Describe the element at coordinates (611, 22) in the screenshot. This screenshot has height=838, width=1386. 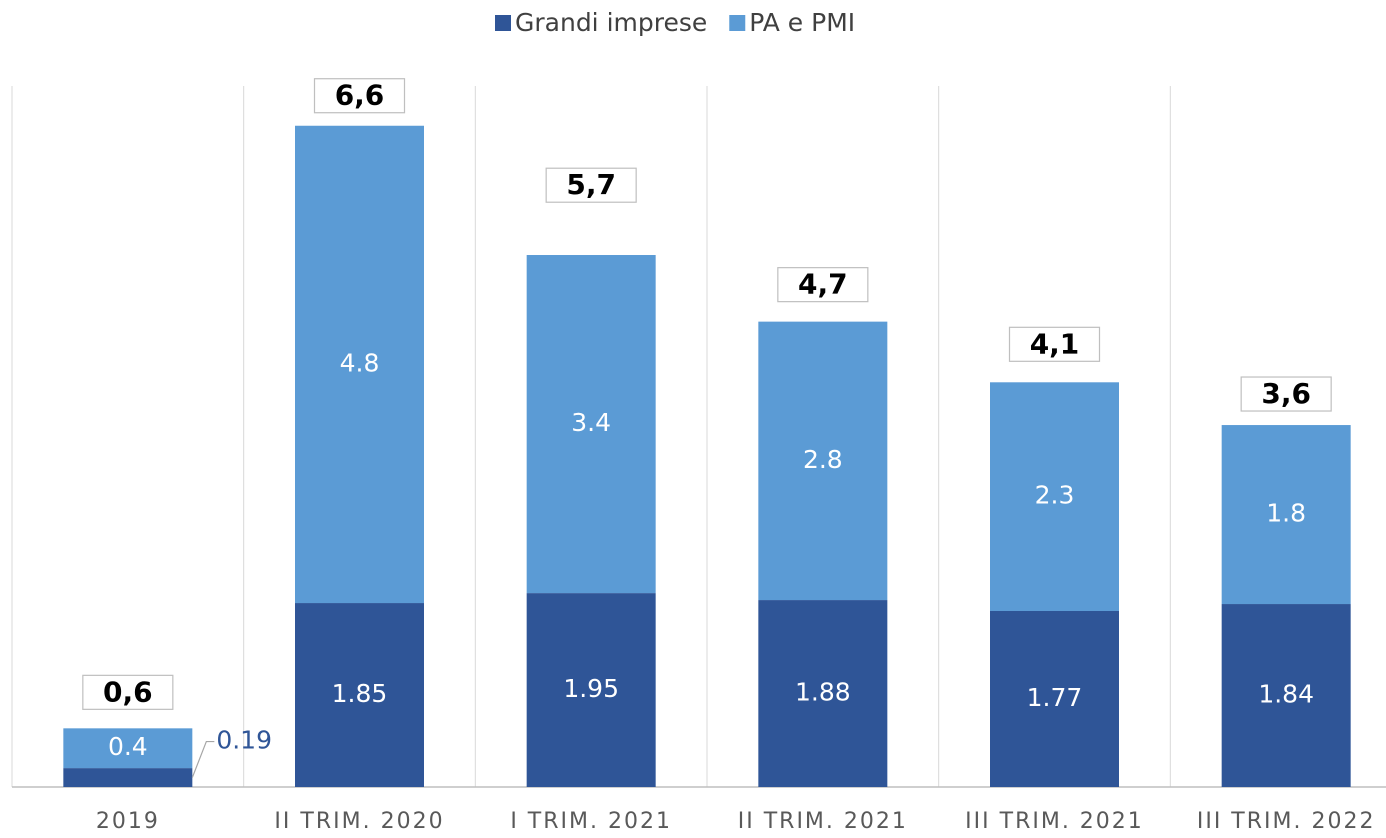
I see `legend-label: Grandi imprese` at that location.